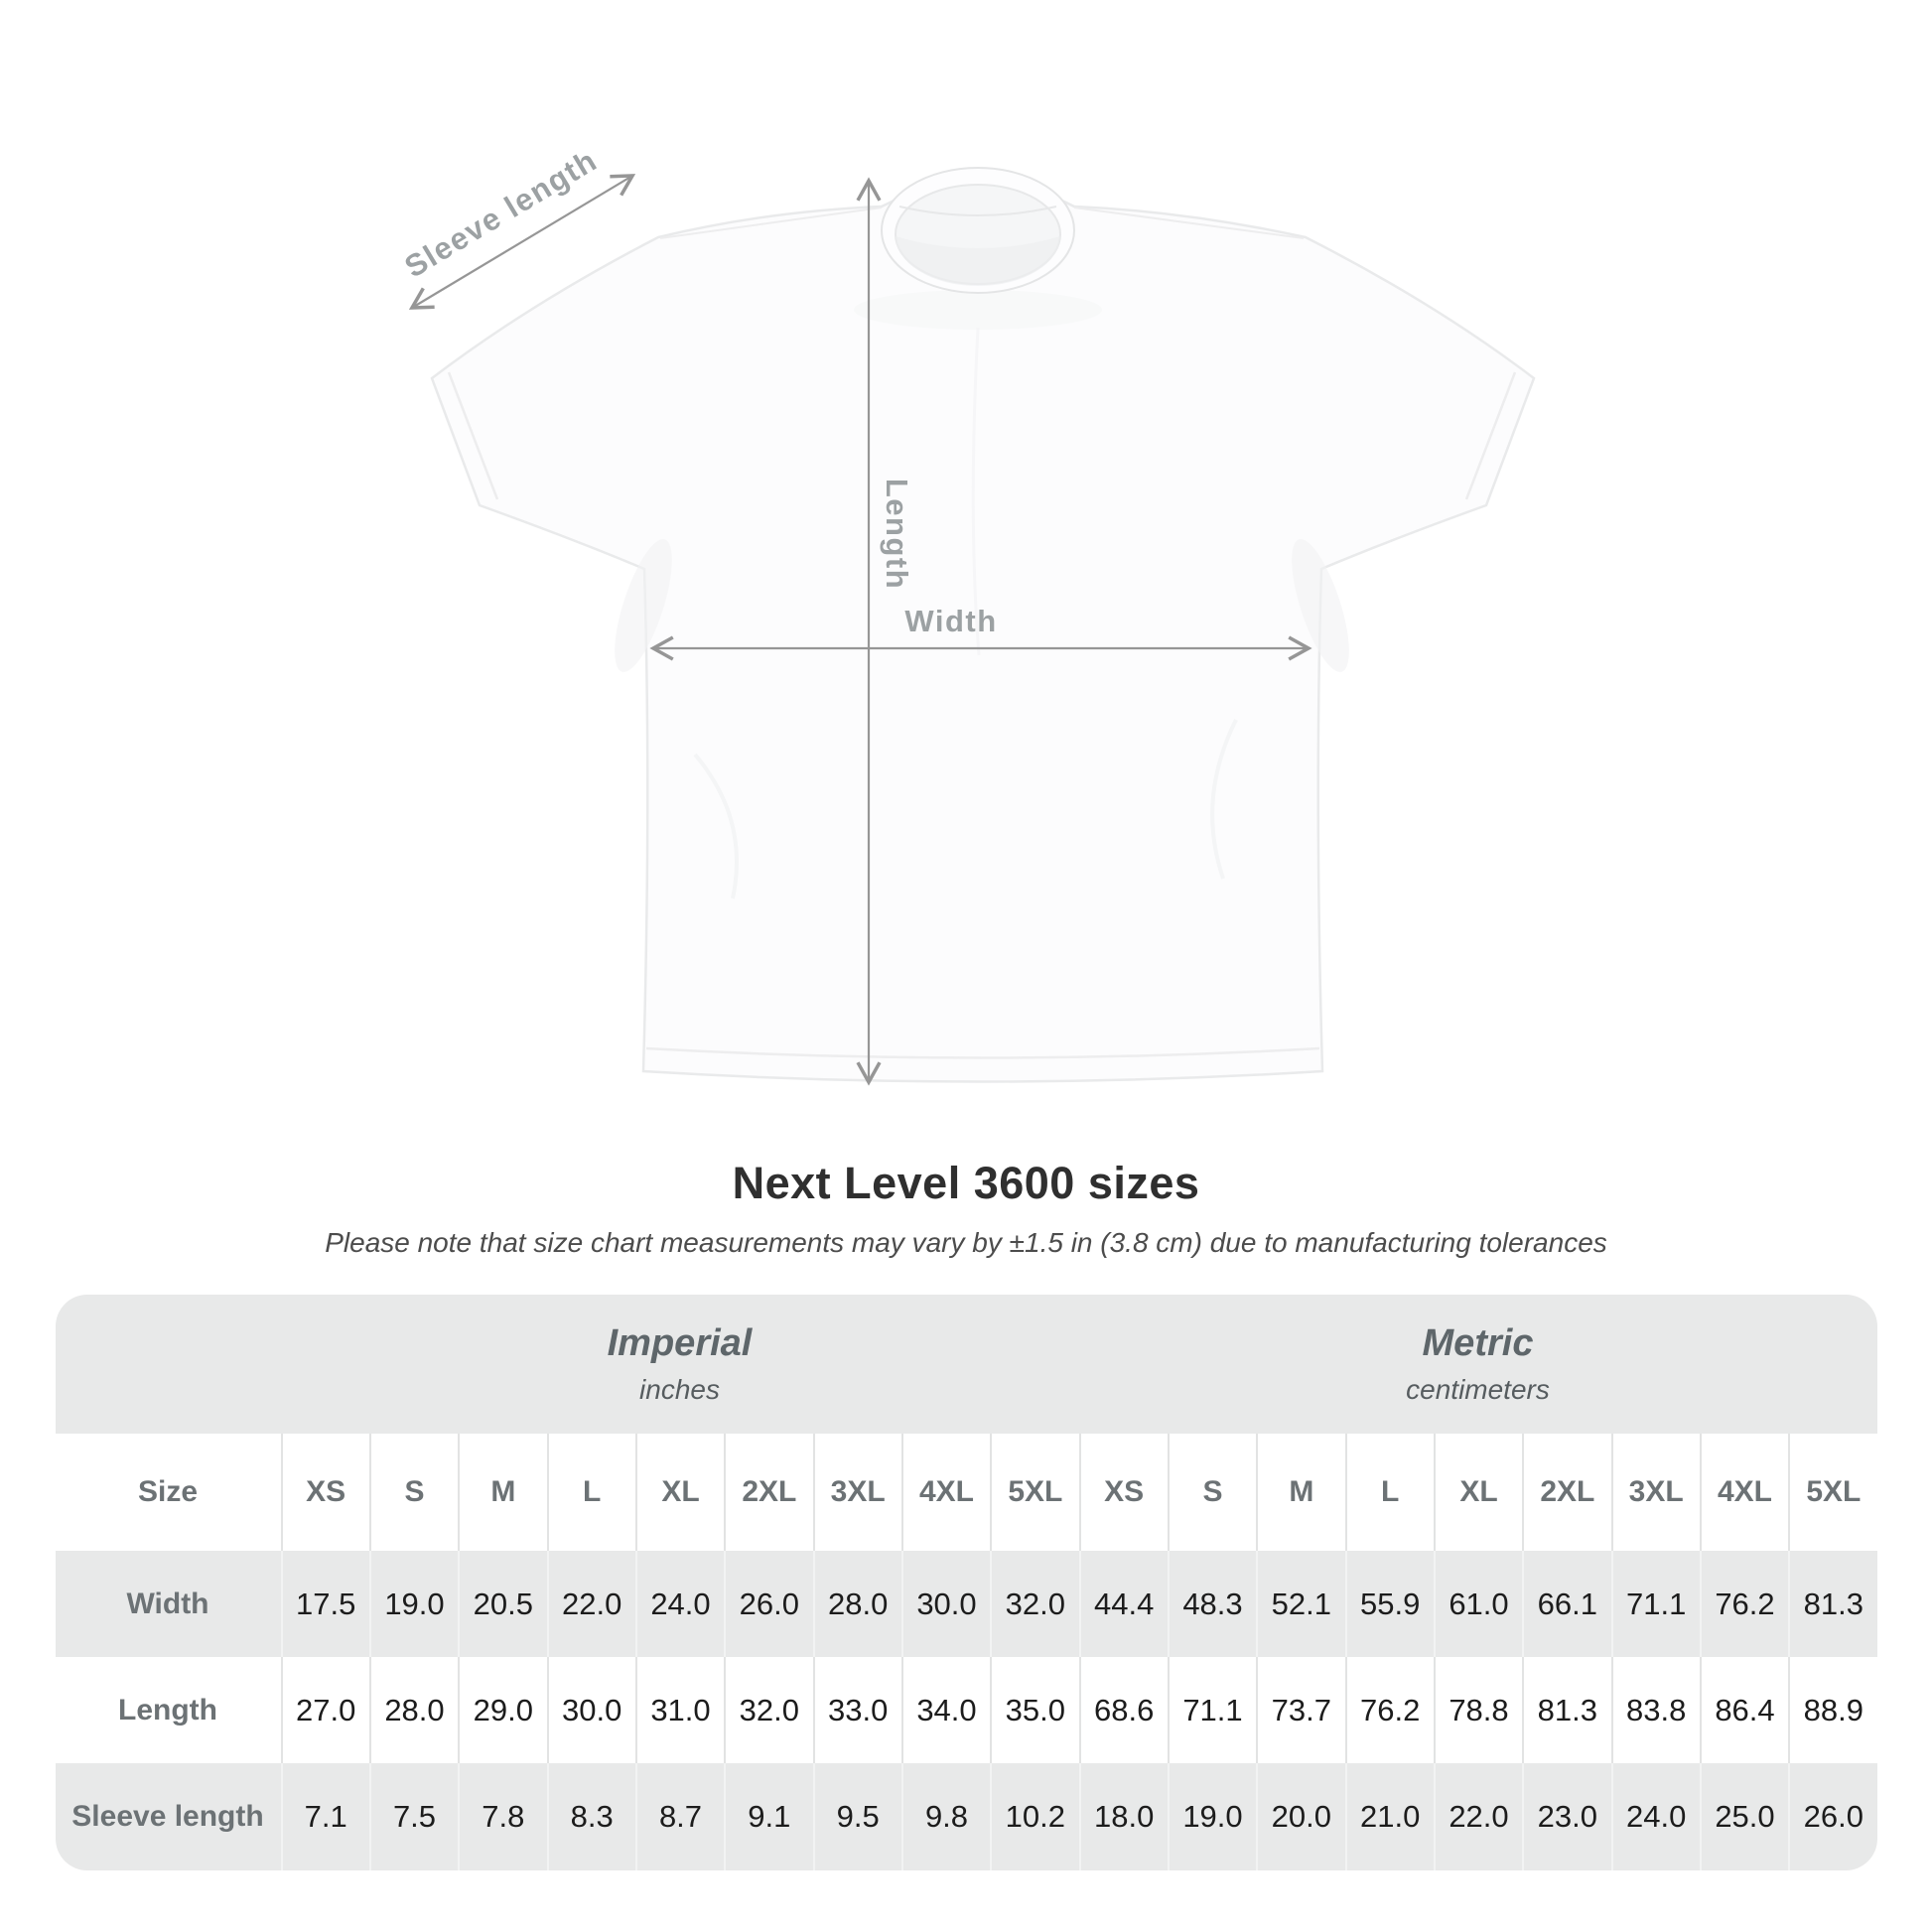 This screenshot has width=1932, height=1932. What do you see at coordinates (473, 436) in the screenshot?
I see `sleeve-hem-left` at bounding box center [473, 436].